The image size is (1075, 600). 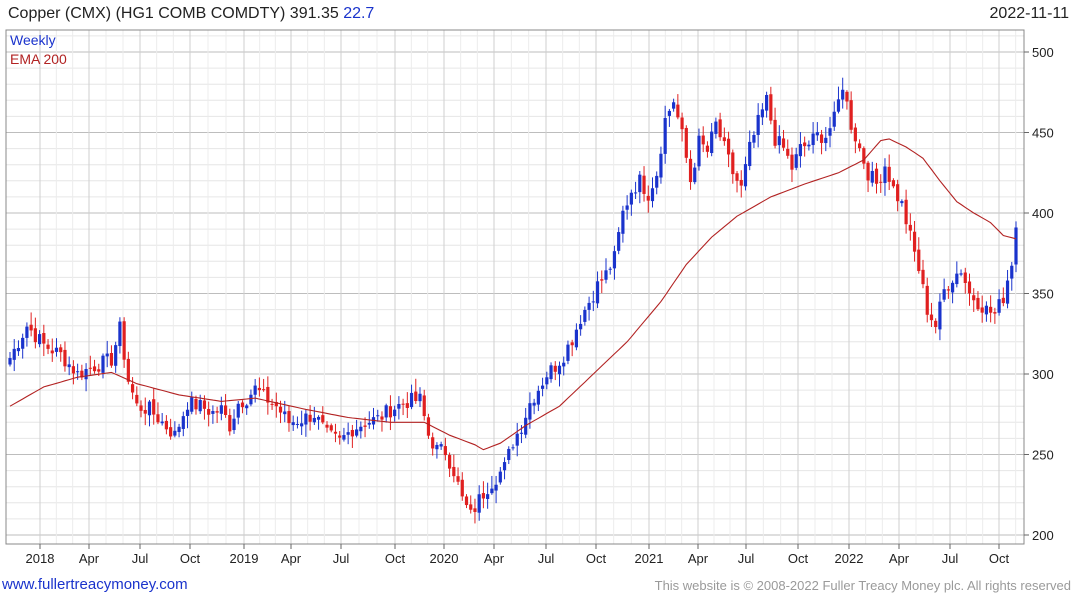 What do you see at coordinates (1029, 13) in the screenshot?
I see `chart-date: 2022-11-11` at bounding box center [1029, 13].